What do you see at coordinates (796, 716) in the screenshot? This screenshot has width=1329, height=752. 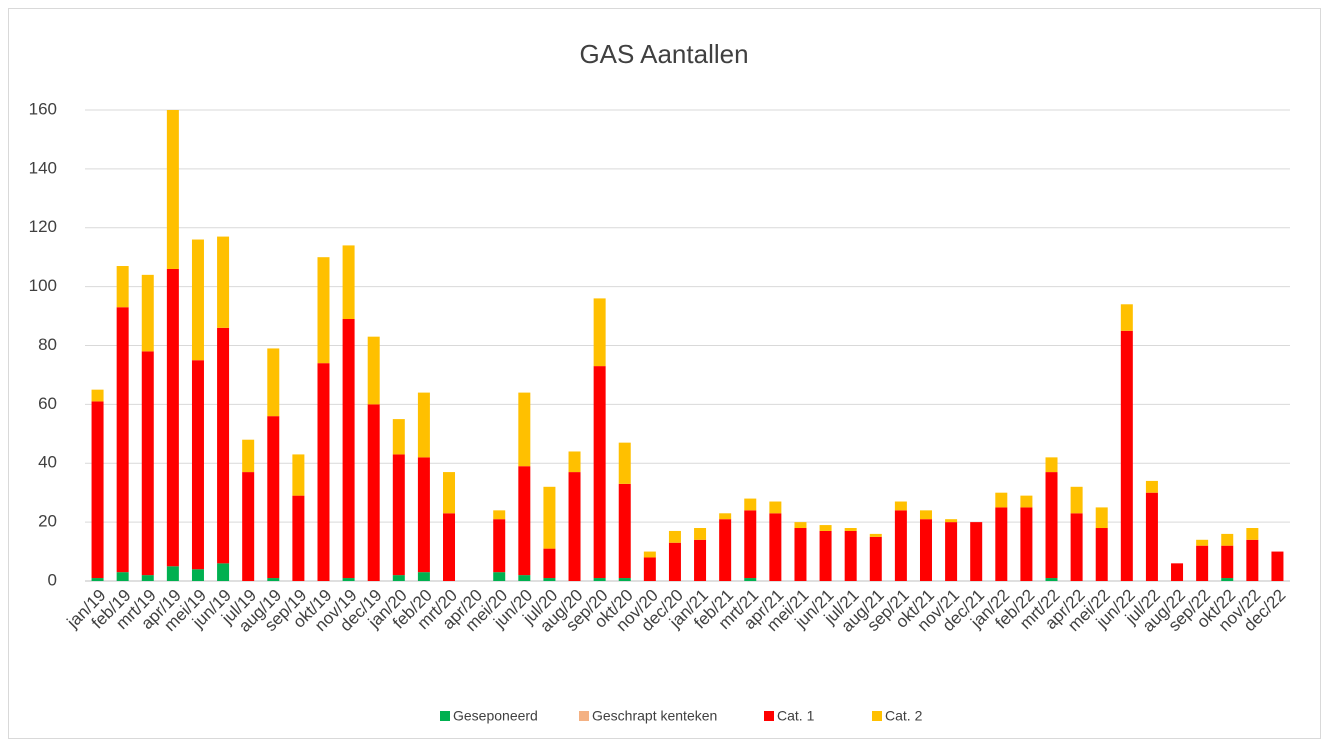 I see `legend-label: Cat. 1` at bounding box center [796, 716].